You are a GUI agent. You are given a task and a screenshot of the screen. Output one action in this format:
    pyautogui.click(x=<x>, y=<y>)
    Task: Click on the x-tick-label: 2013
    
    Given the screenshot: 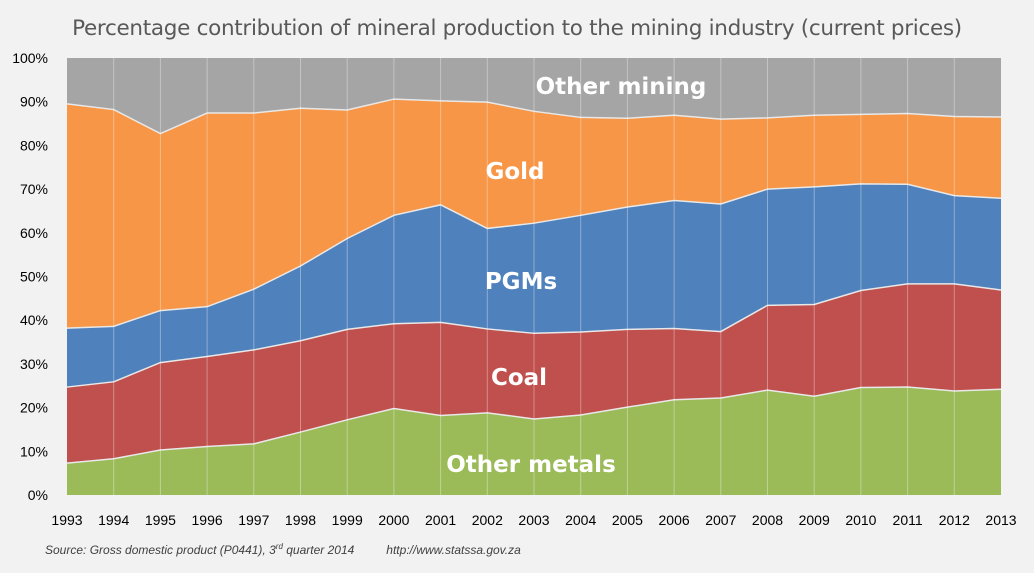 What is the action you would take?
    pyautogui.click(x=1000, y=520)
    